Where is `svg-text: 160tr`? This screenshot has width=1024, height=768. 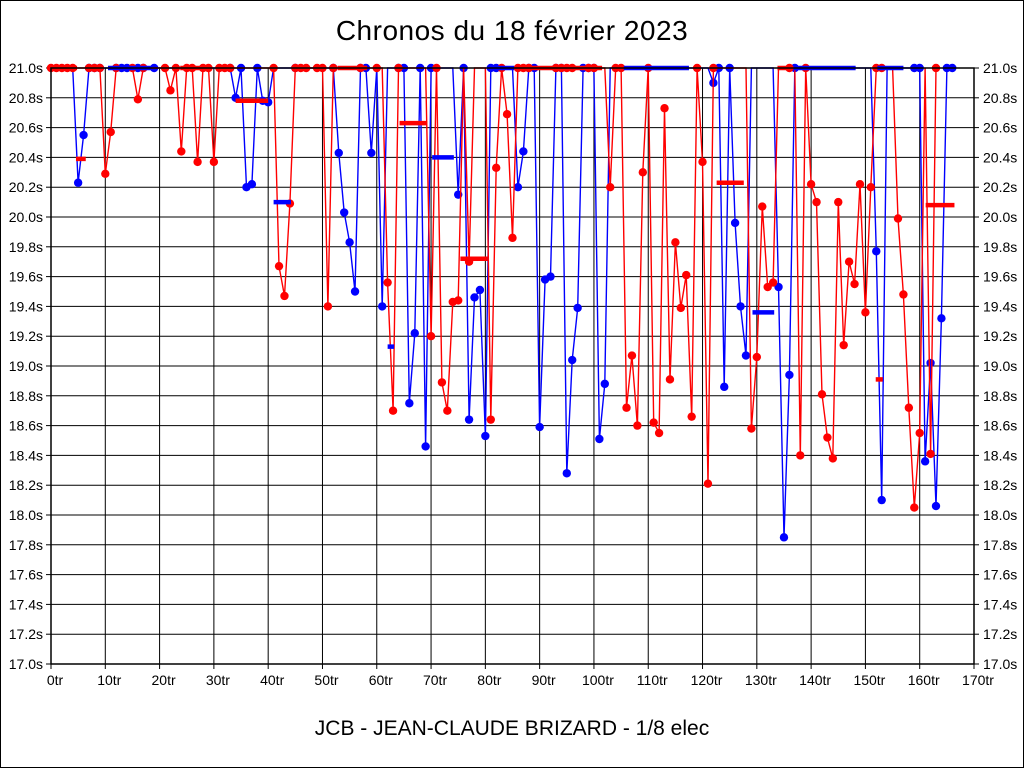
svg-text: 160tr is located at coordinates (924, 680).